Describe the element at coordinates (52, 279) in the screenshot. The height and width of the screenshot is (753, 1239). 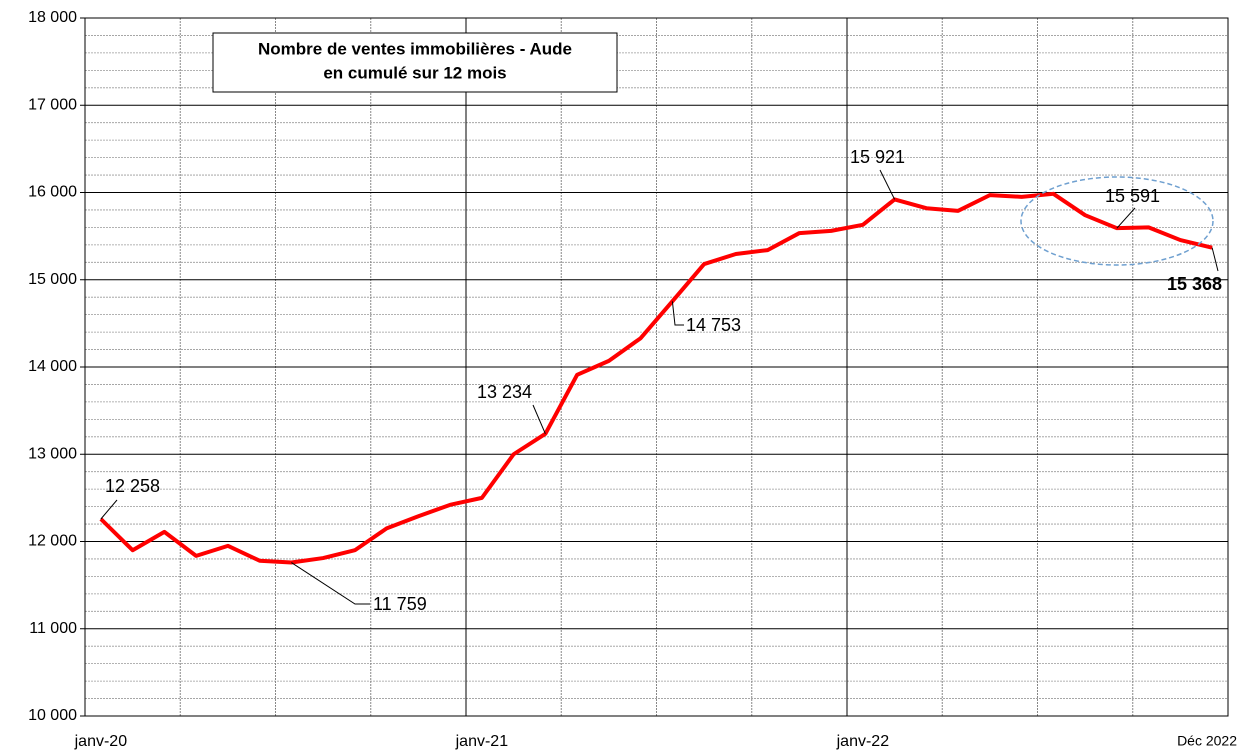
I see `y-tick-label: 15 000` at that location.